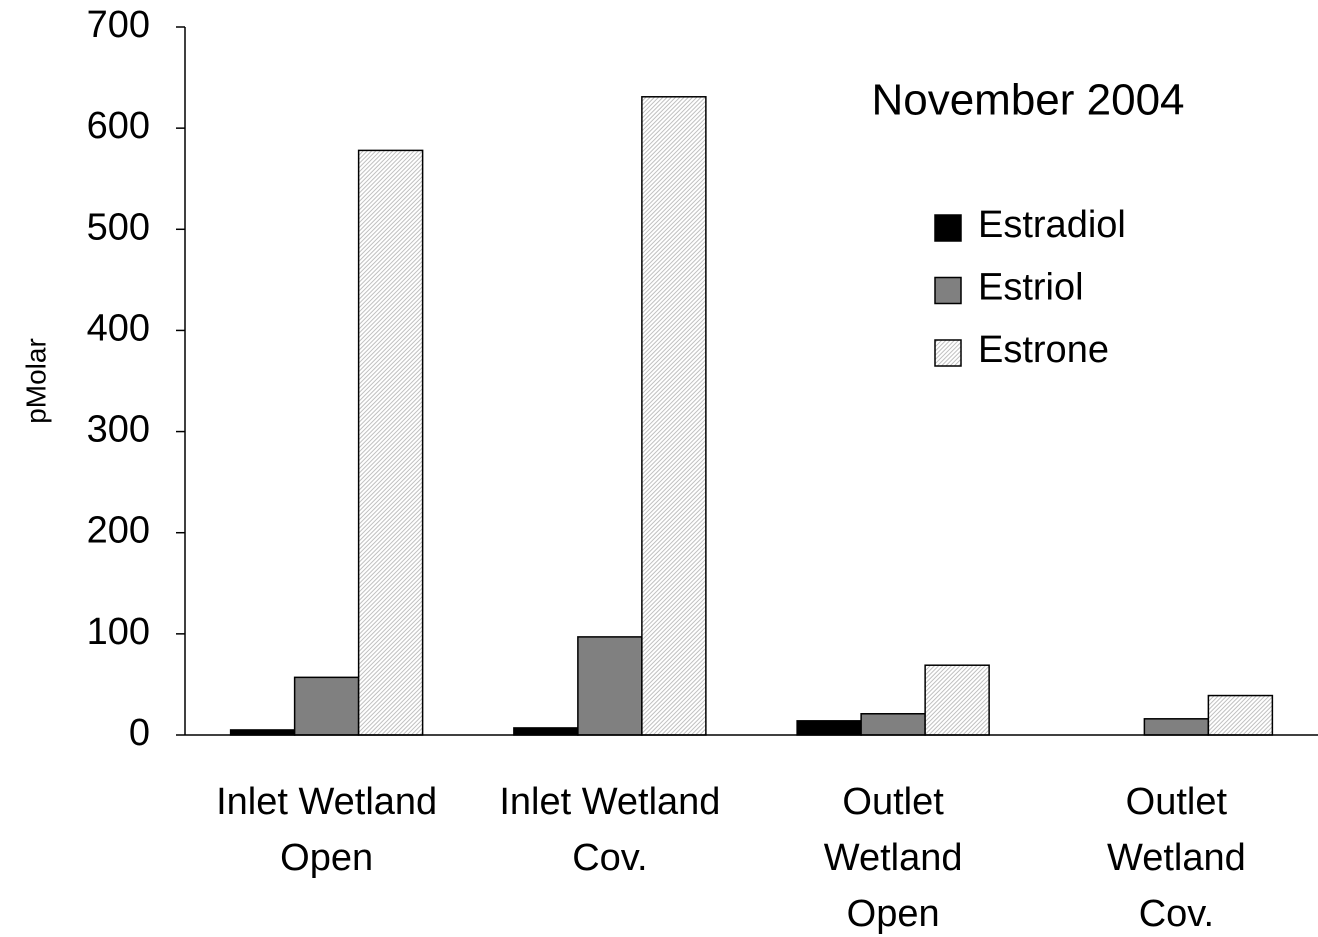 The height and width of the screenshot is (937, 1318). I want to click on y-tick-label: 300, so click(118, 430).